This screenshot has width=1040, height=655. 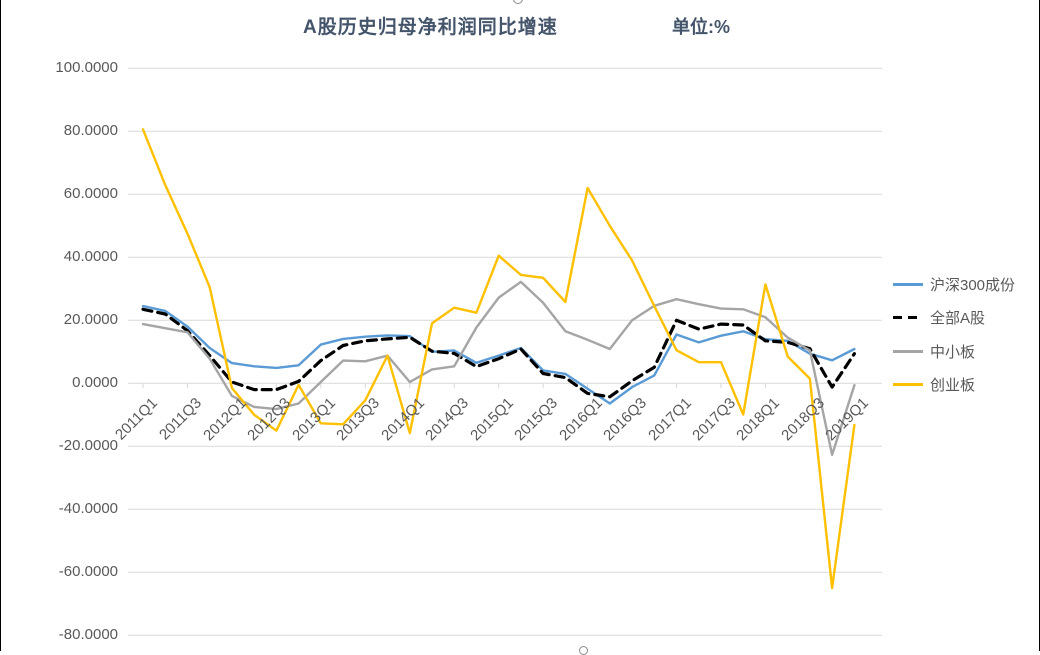 What do you see at coordinates (95, 383) in the screenshot?
I see `y-axis-label: 0.0000` at bounding box center [95, 383].